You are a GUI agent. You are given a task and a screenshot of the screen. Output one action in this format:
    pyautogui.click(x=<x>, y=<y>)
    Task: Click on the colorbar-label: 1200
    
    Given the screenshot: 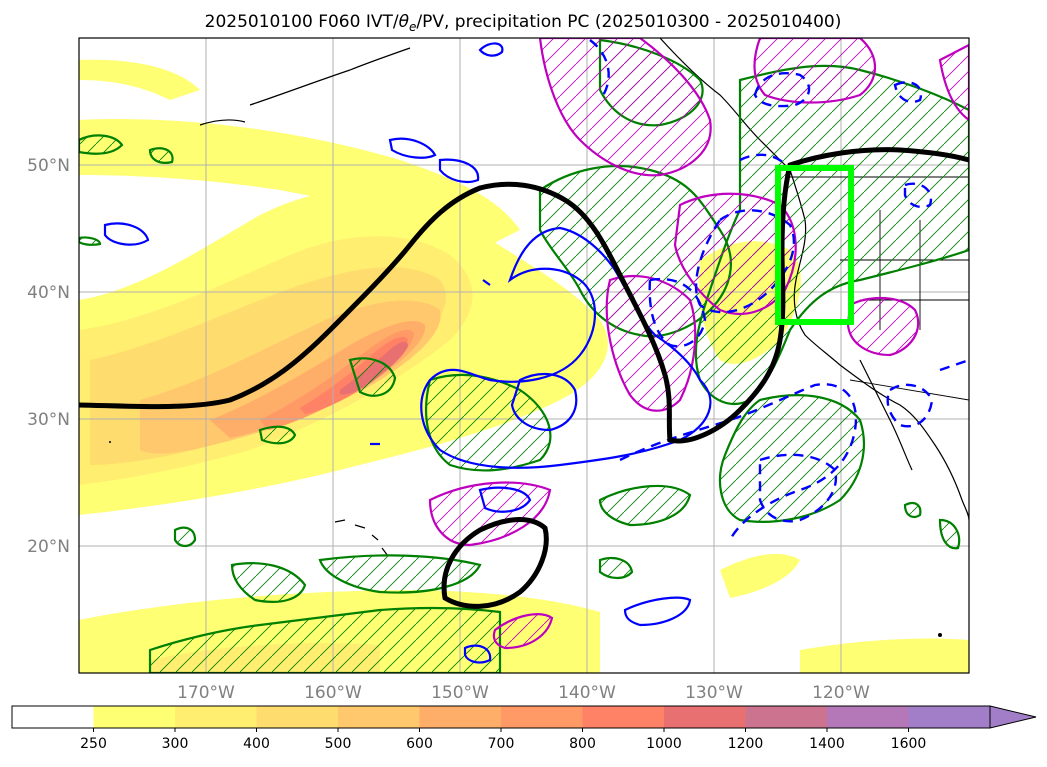 What is the action you would take?
    pyautogui.click(x=746, y=744)
    